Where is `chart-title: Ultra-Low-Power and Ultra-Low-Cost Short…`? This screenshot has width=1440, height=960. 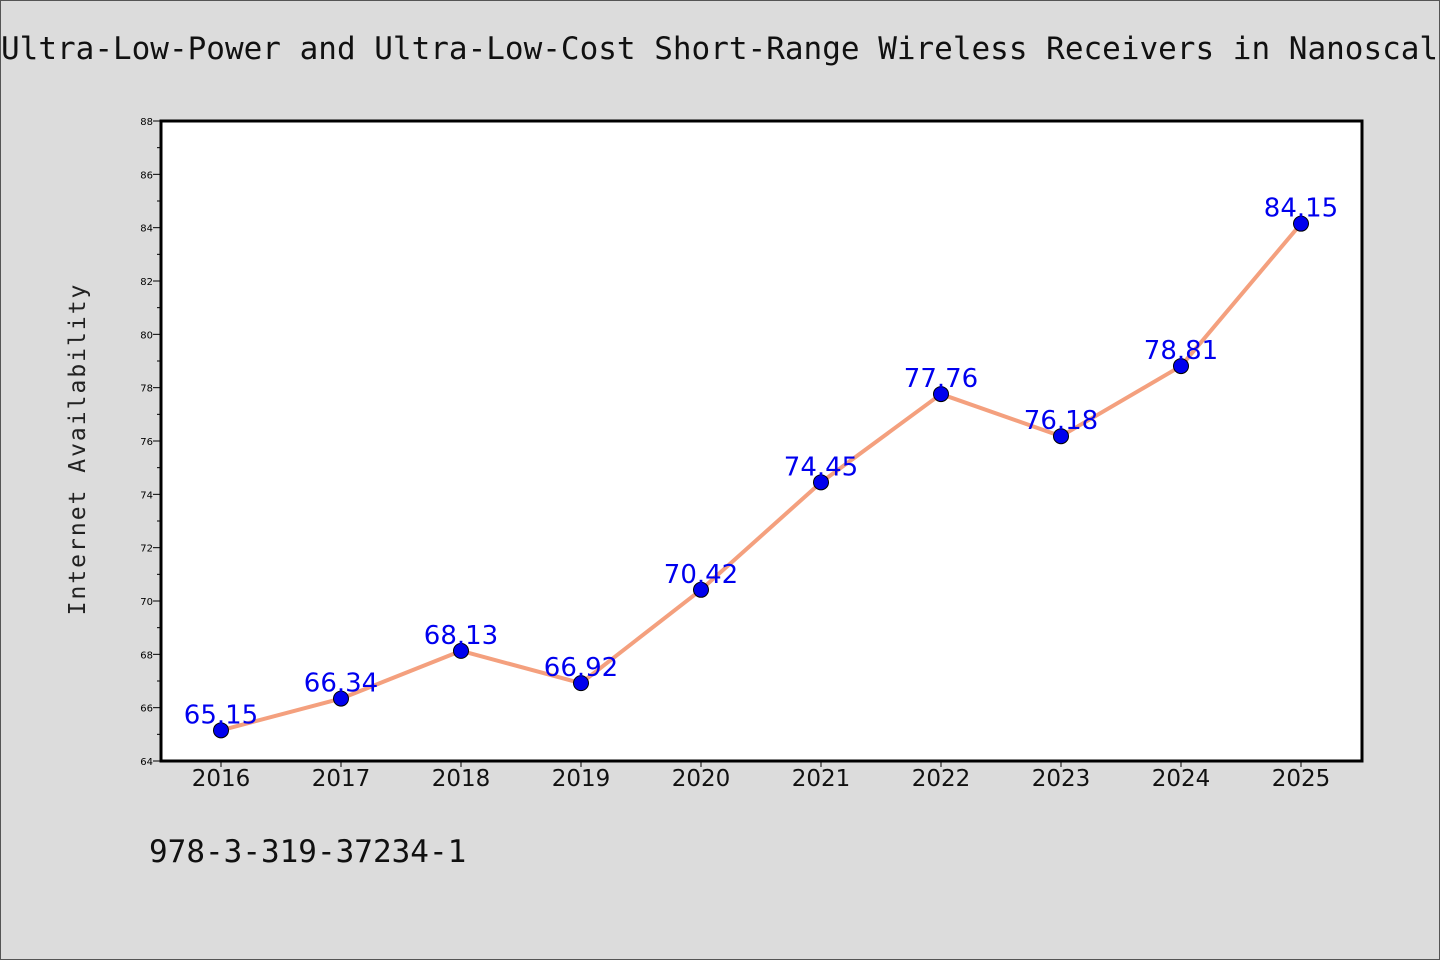 chart-title: Ultra-Low-Power and Ultra-Low-Cost Short… is located at coordinates (720, 49).